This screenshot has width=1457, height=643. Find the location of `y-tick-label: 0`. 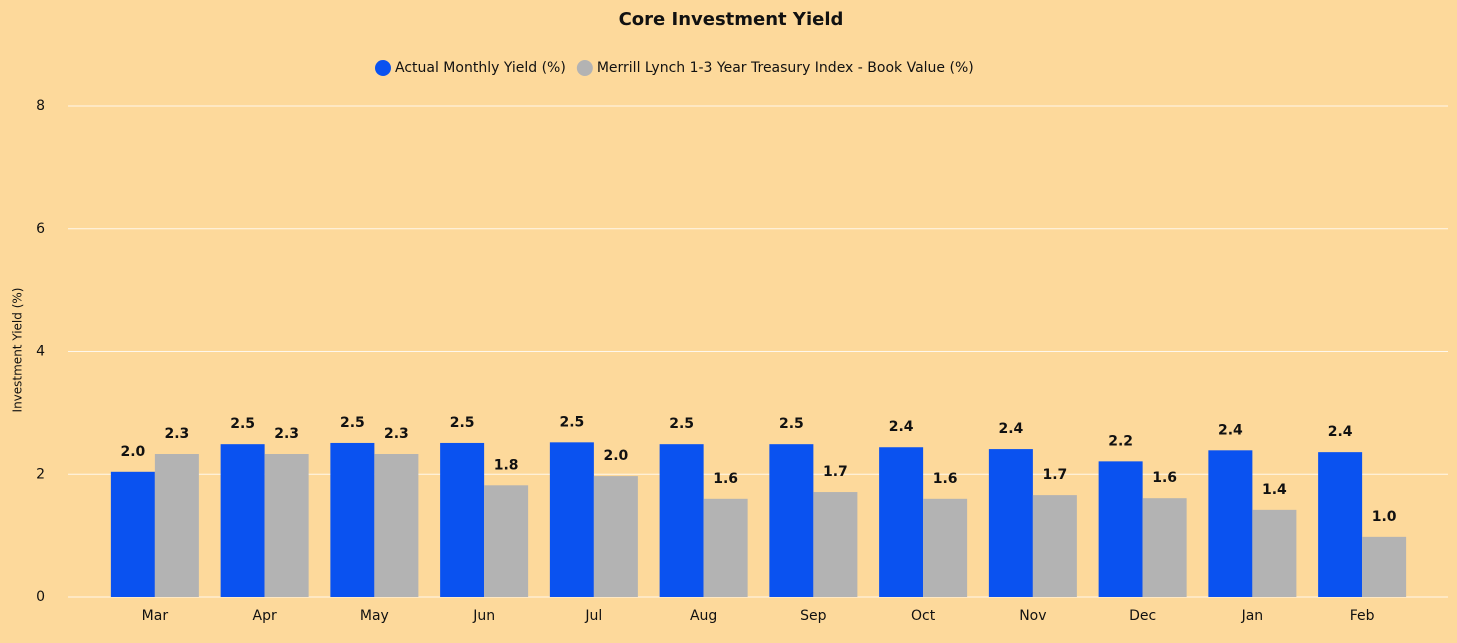

y-tick-label: 0 is located at coordinates (40, 597).